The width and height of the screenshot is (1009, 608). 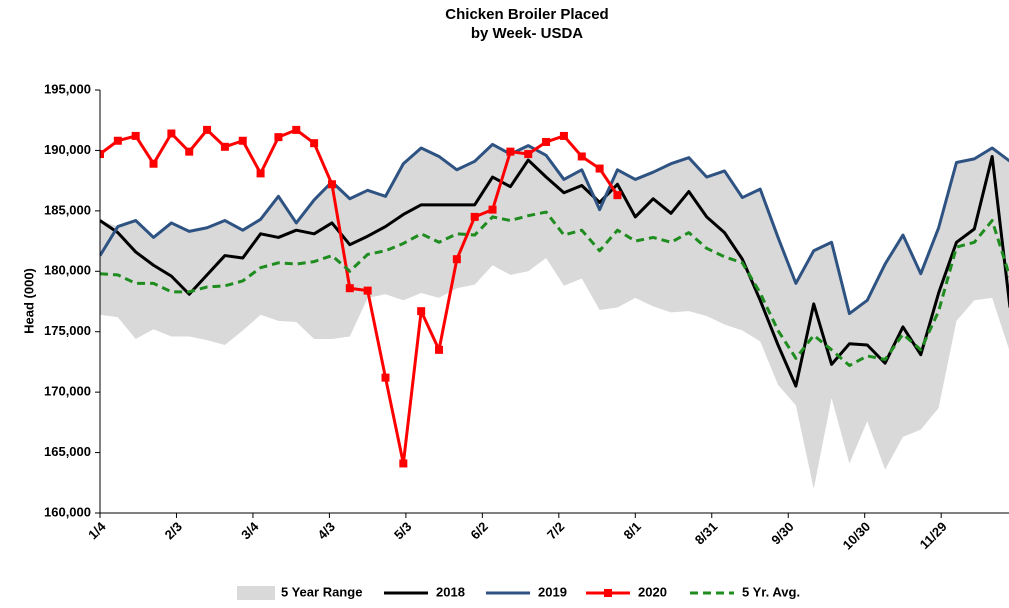 I want to click on y-tick-label: 190,000, so click(x=67, y=149).